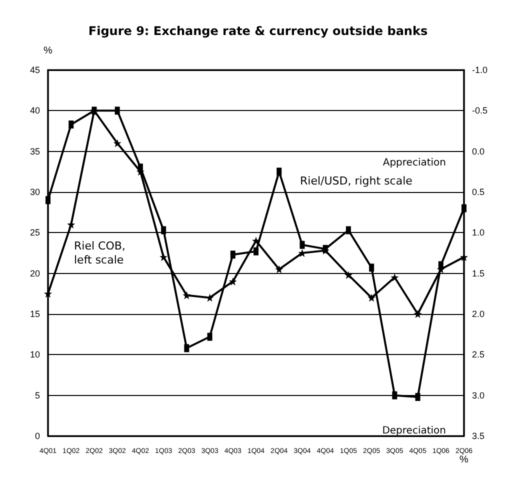  What do you see at coordinates (35, 233) in the screenshot?
I see `y-tick-label: 25` at bounding box center [35, 233].